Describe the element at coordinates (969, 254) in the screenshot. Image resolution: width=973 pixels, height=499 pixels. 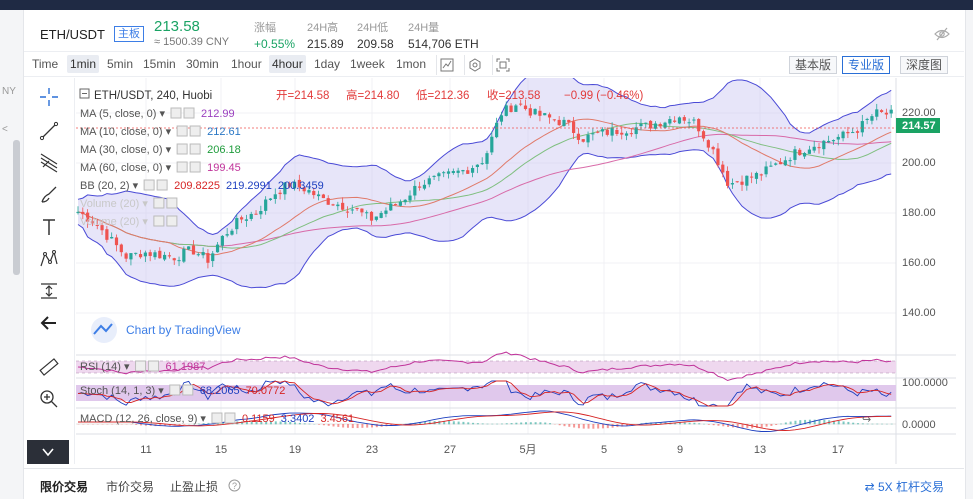
I see `right-scroll-strip` at that location.